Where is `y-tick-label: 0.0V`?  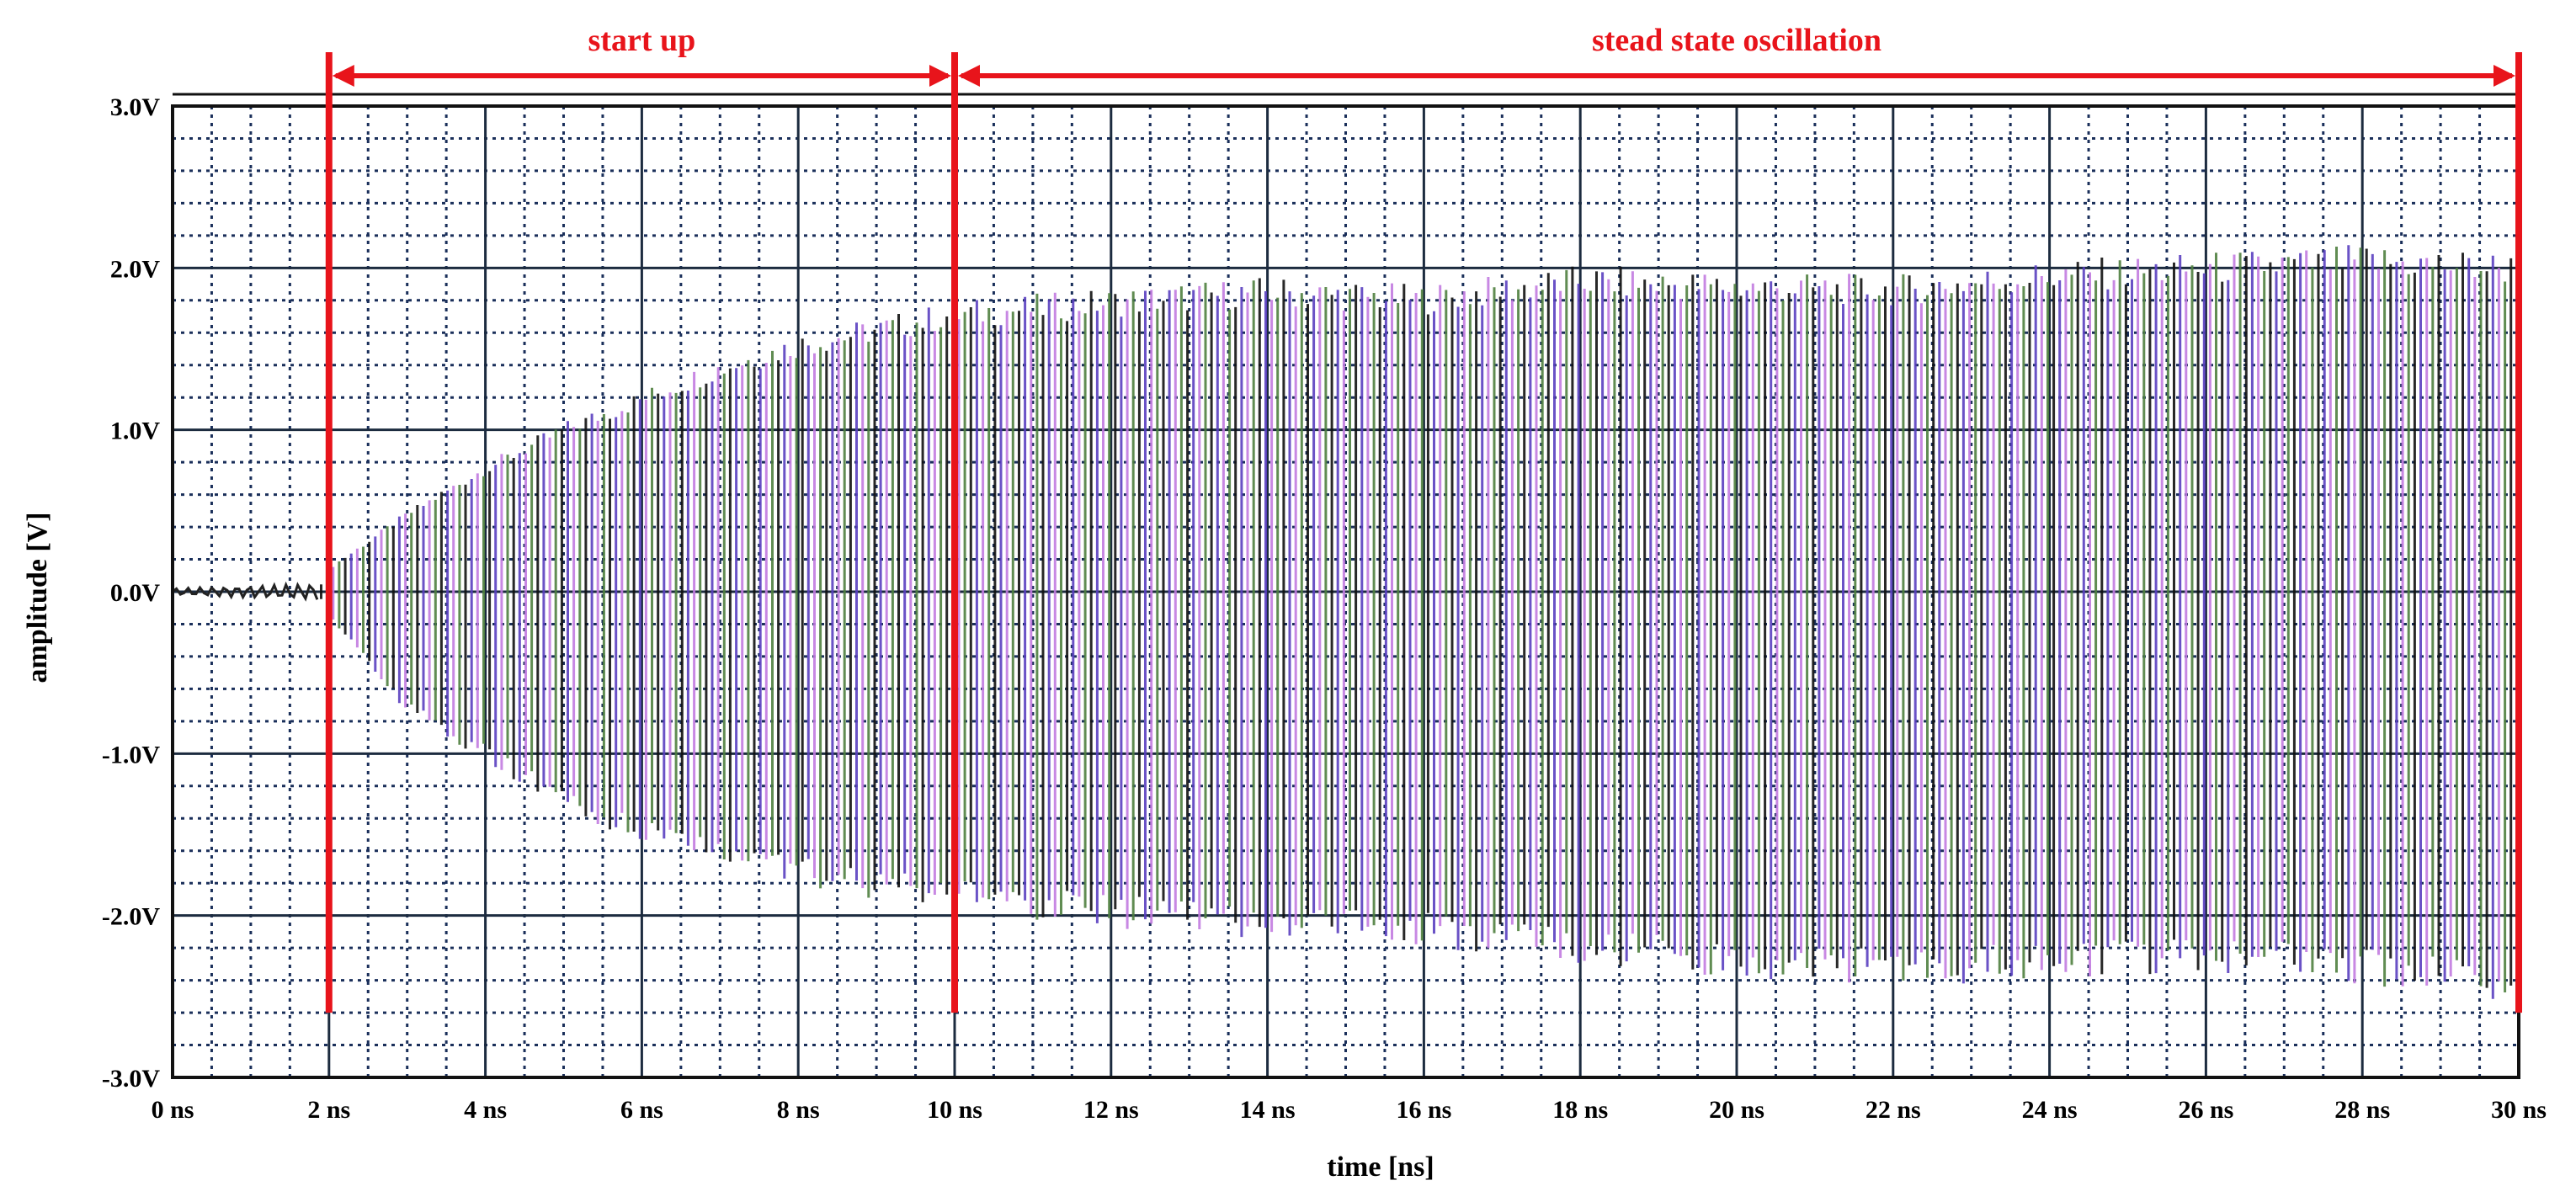 y-tick-label: 0.0V is located at coordinates (135, 593).